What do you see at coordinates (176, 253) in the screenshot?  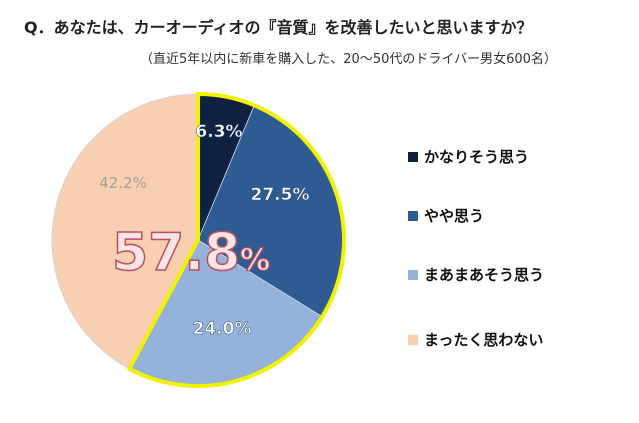 I see `highlight-total: 57.8` at bounding box center [176, 253].